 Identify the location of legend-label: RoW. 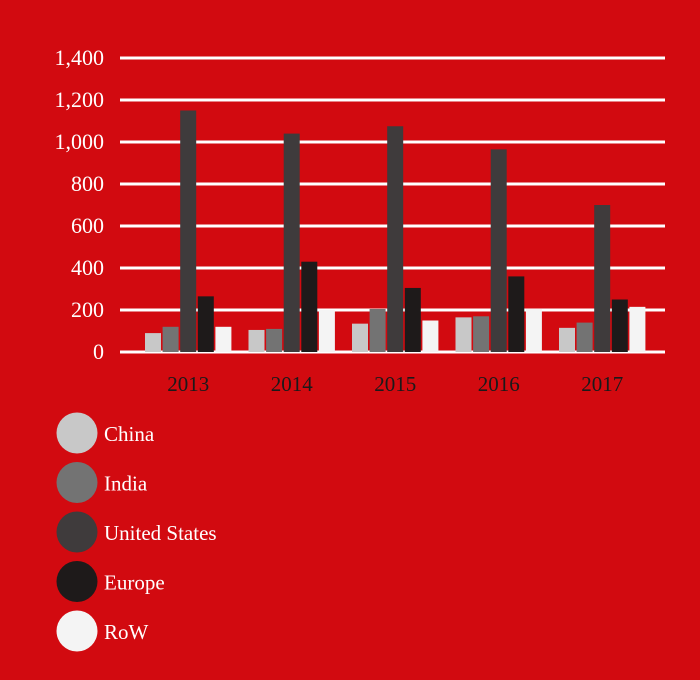
(126, 632).